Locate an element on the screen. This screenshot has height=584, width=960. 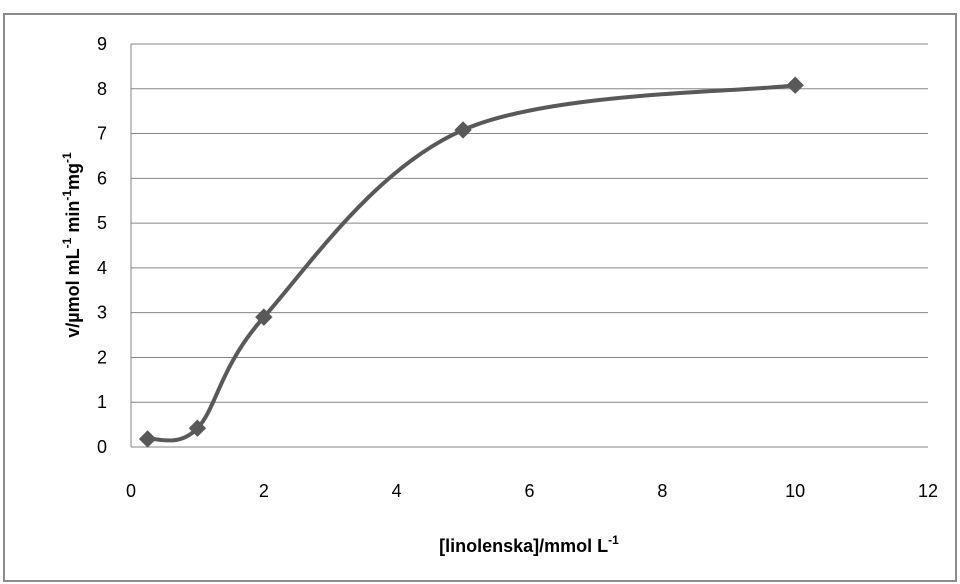
x-tick-label-12: 12 is located at coordinates (928, 491).